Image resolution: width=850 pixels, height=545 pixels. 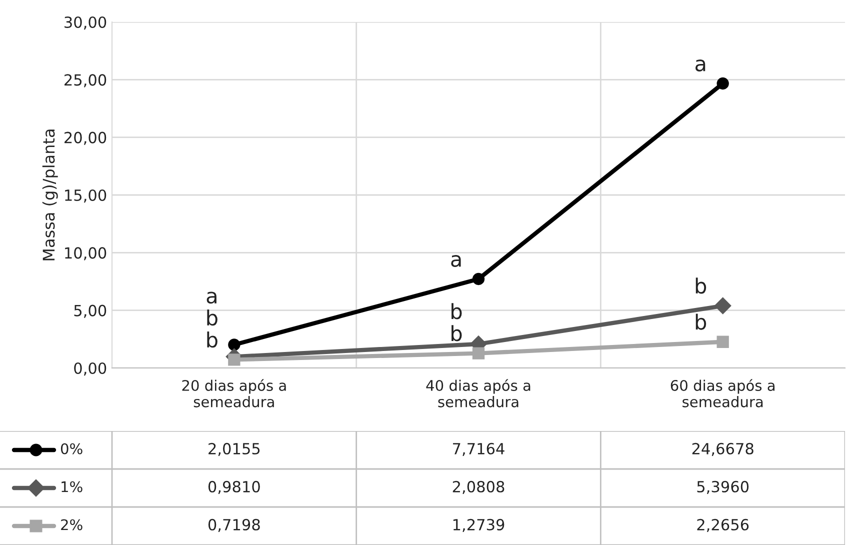 I want to click on y-tick-label: 0,00, so click(x=90, y=369).